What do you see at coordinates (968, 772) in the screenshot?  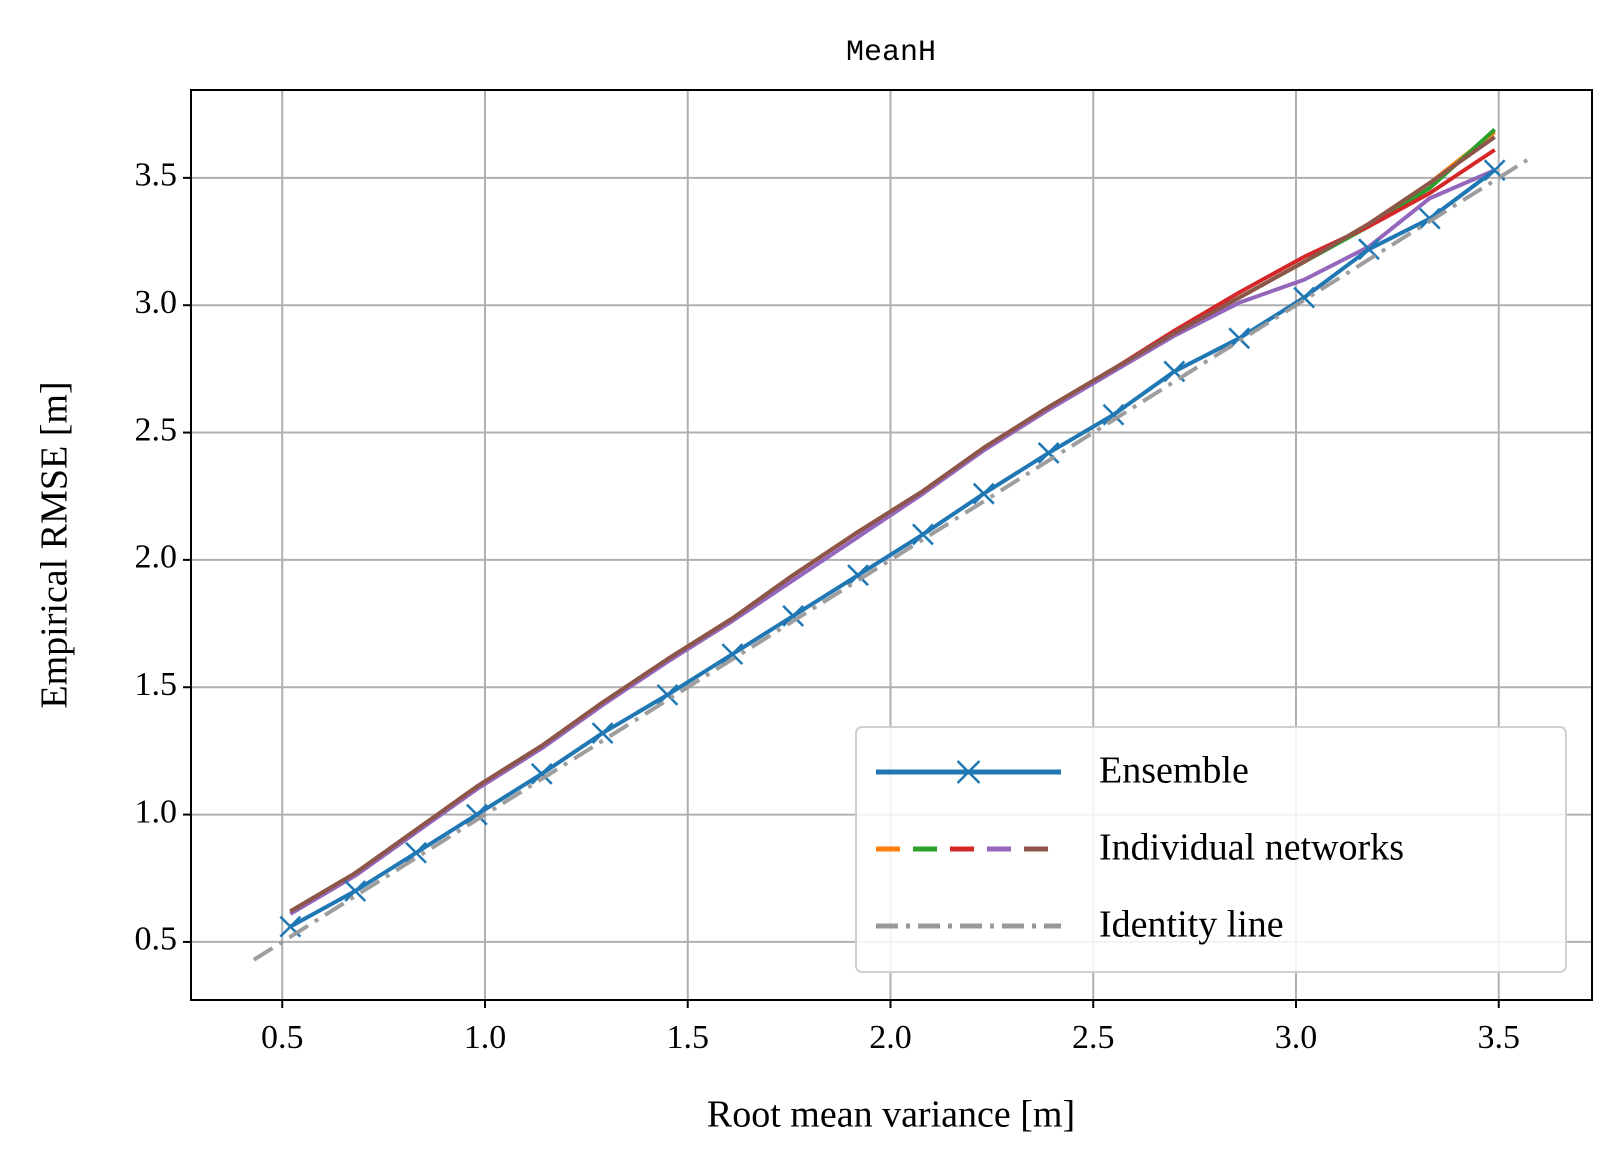 I see `legend-marker` at bounding box center [968, 772].